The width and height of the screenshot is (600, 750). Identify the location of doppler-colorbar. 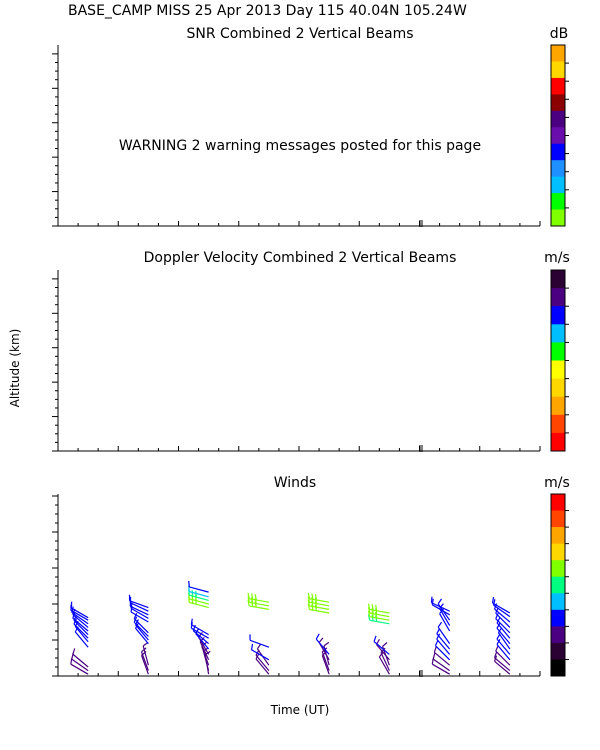
(559, 360).